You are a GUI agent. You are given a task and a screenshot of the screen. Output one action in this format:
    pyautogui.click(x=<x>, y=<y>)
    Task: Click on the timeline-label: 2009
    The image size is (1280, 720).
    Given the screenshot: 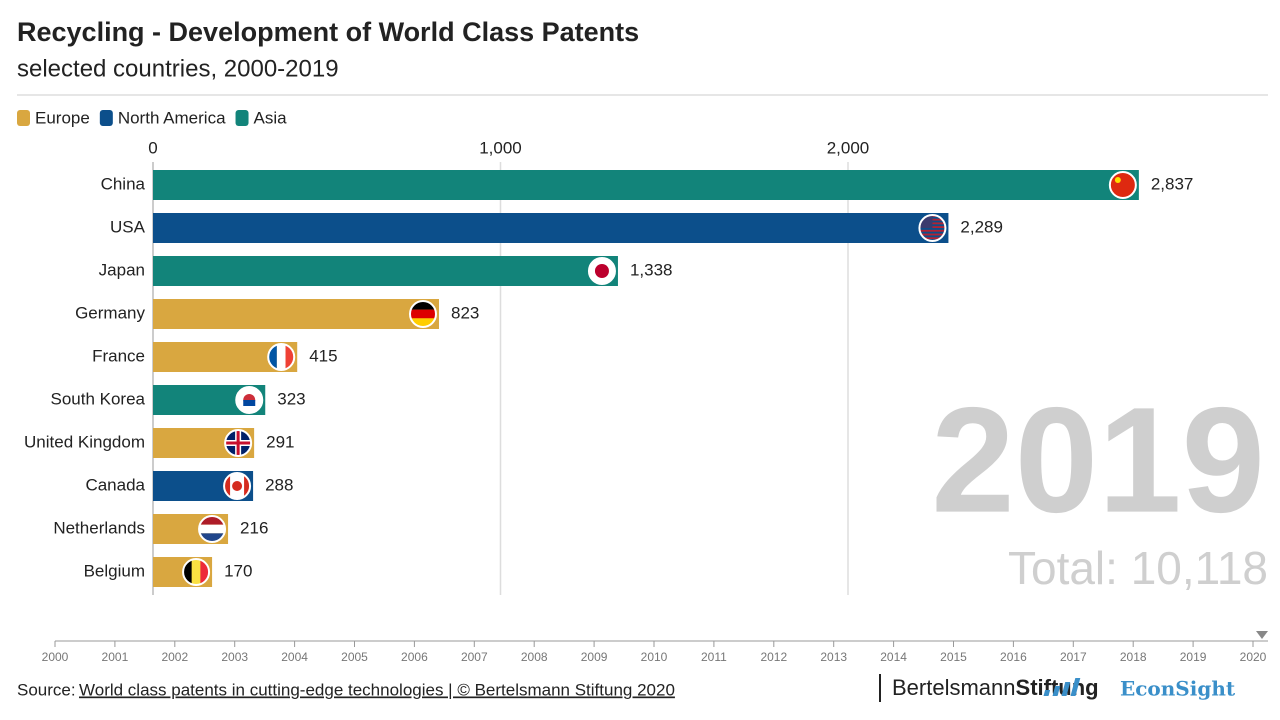 What is the action you would take?
    pyautogui.click(x=594, y=657)
    